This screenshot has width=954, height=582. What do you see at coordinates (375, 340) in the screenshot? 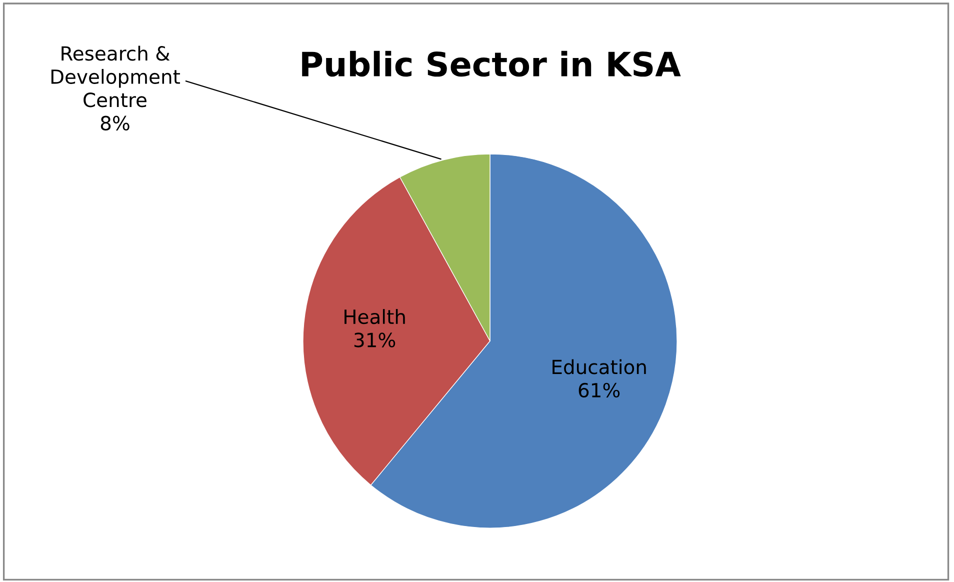
I see `data-label: 31%` at bounding box center [375, 340].